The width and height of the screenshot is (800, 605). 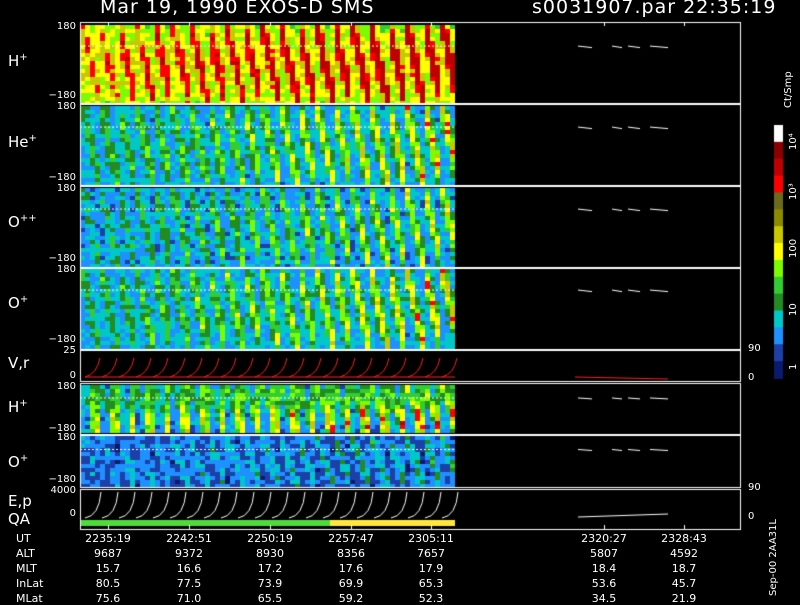 What do you see at coordinates (189, 538) in the screenshot?
I see `footer-value: 2242:51` at bounding box center [189, 538].